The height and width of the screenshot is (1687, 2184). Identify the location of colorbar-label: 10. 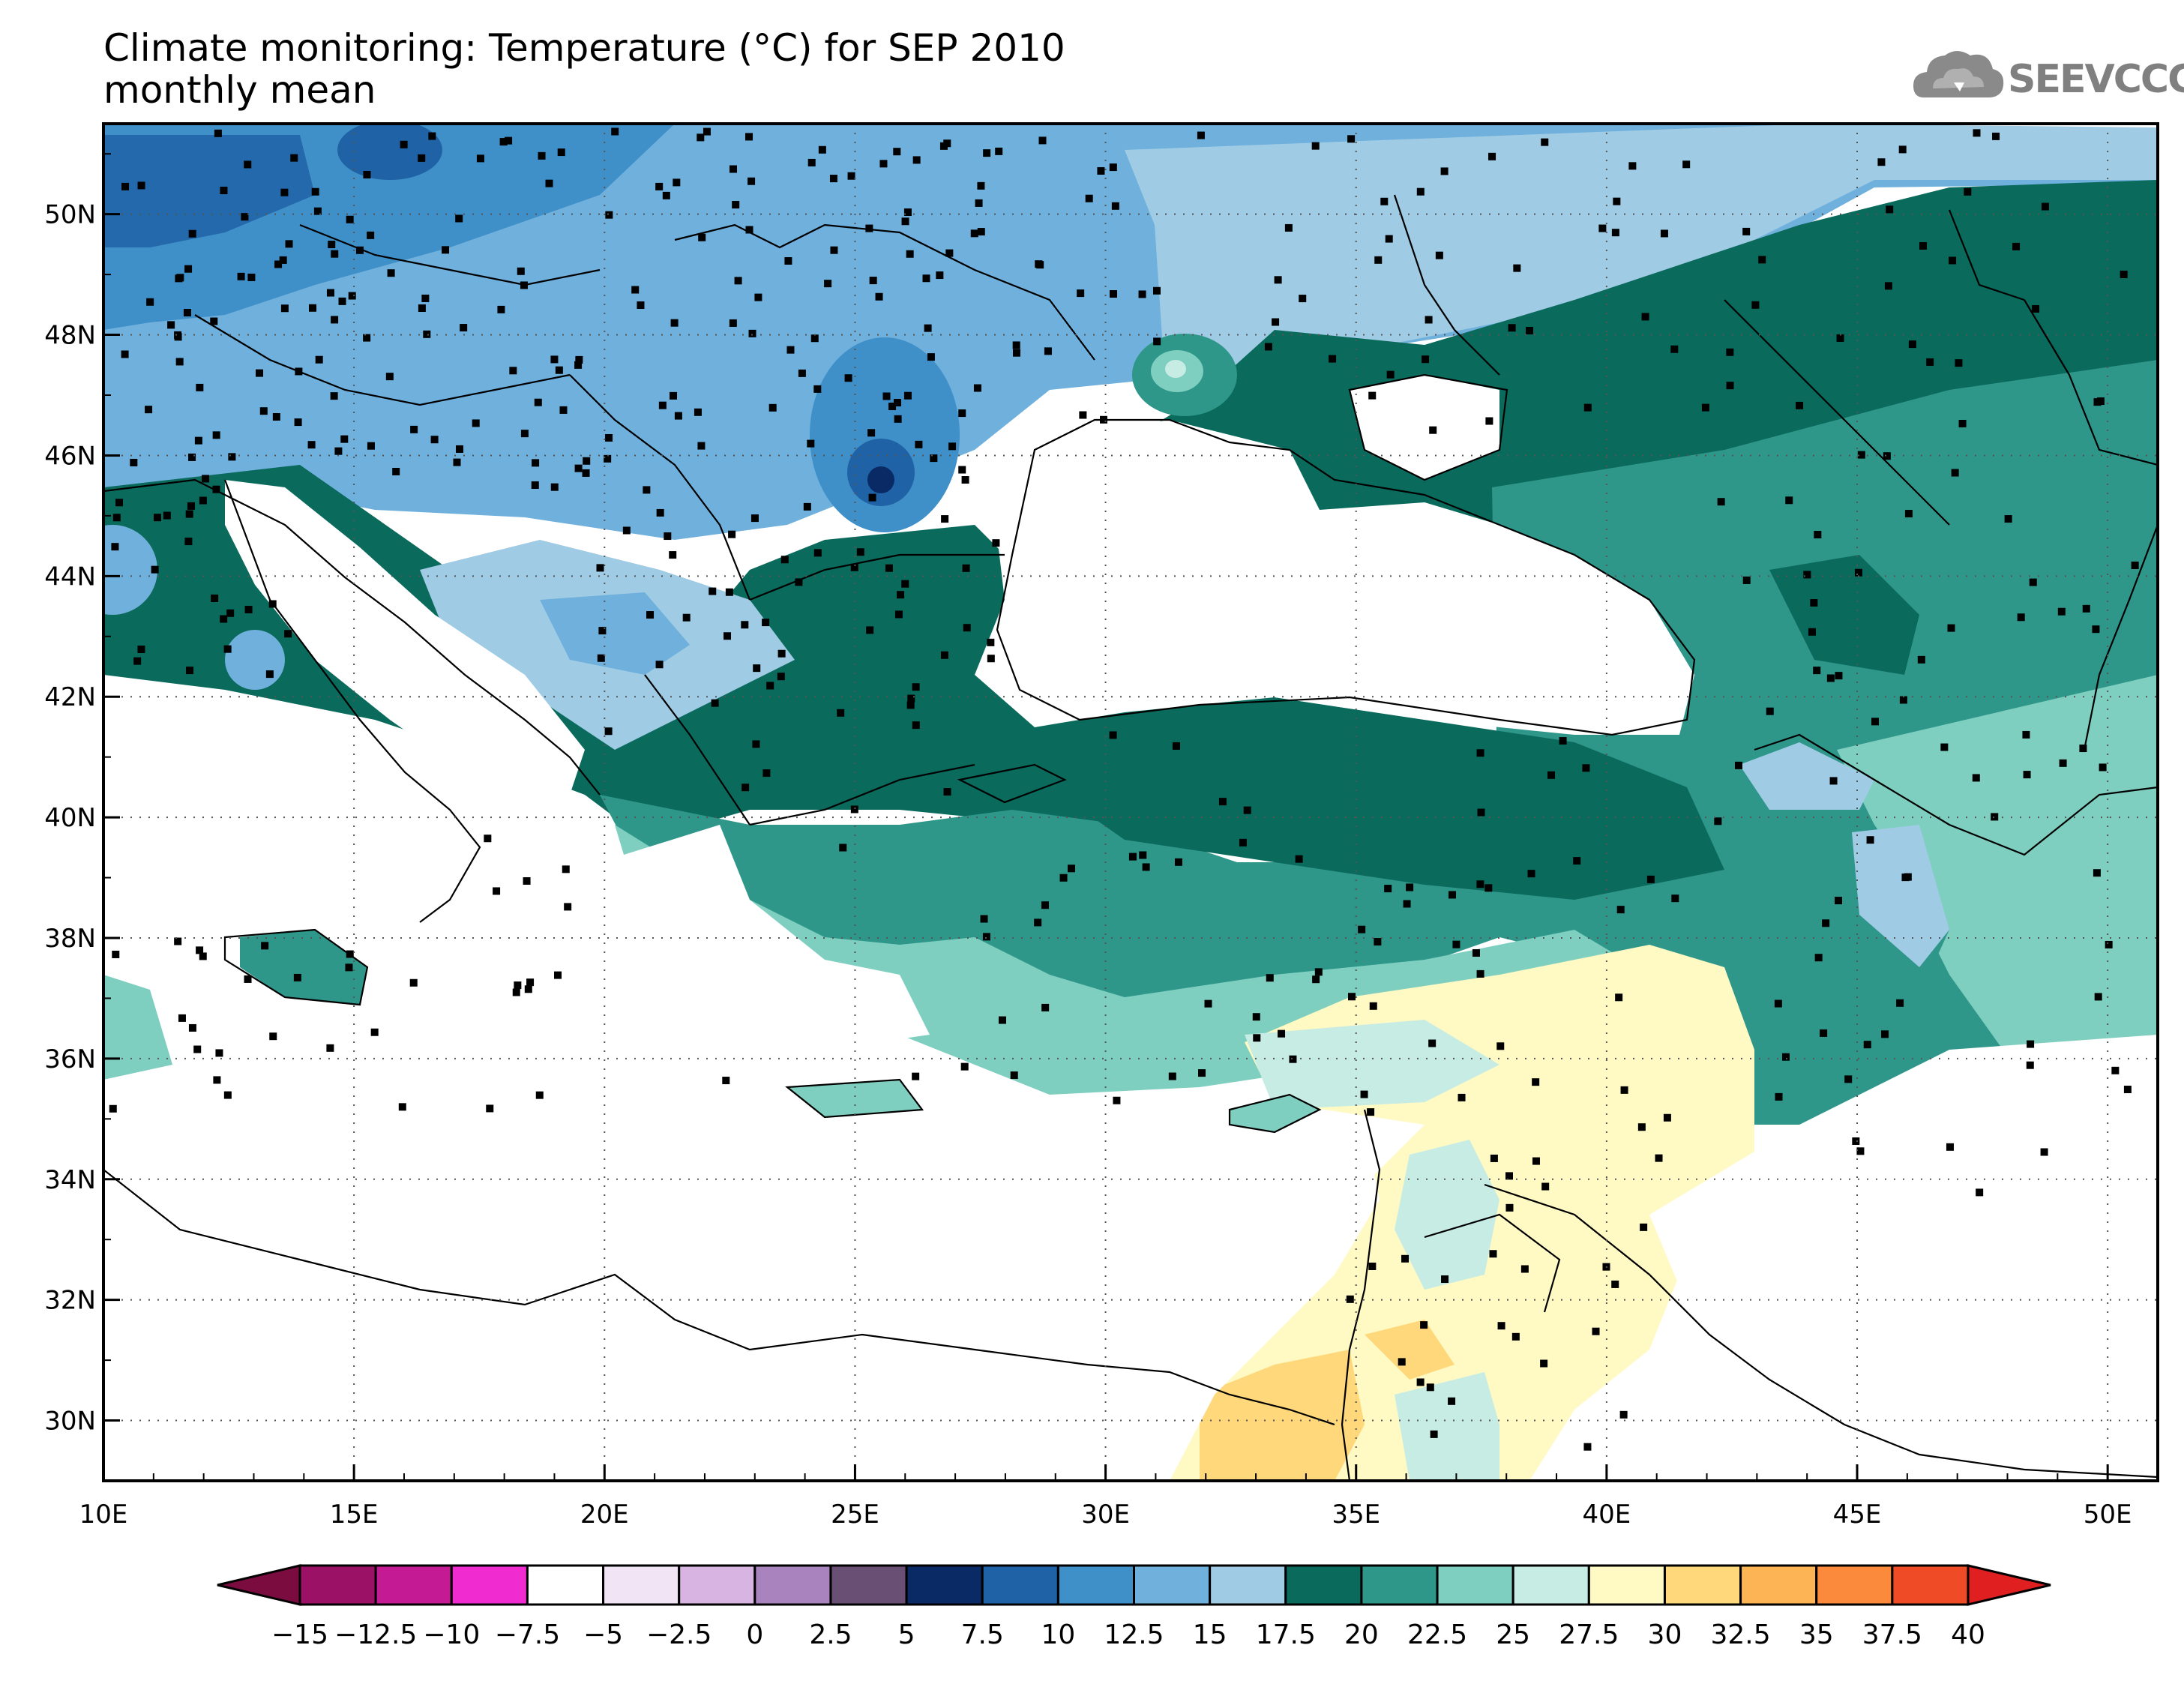
(1058, 1635).